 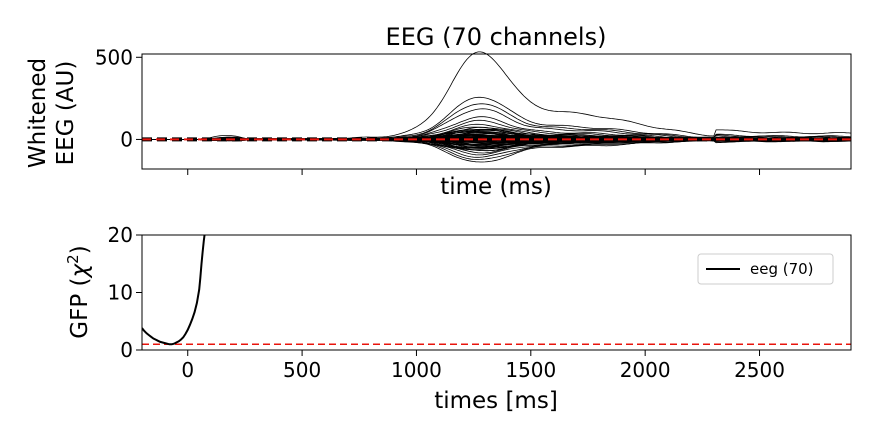 What do you see at coordinates (120, 293) in the screenshot?
I see `gfp-ytick-label: 10` at bounding box center [120, 293].